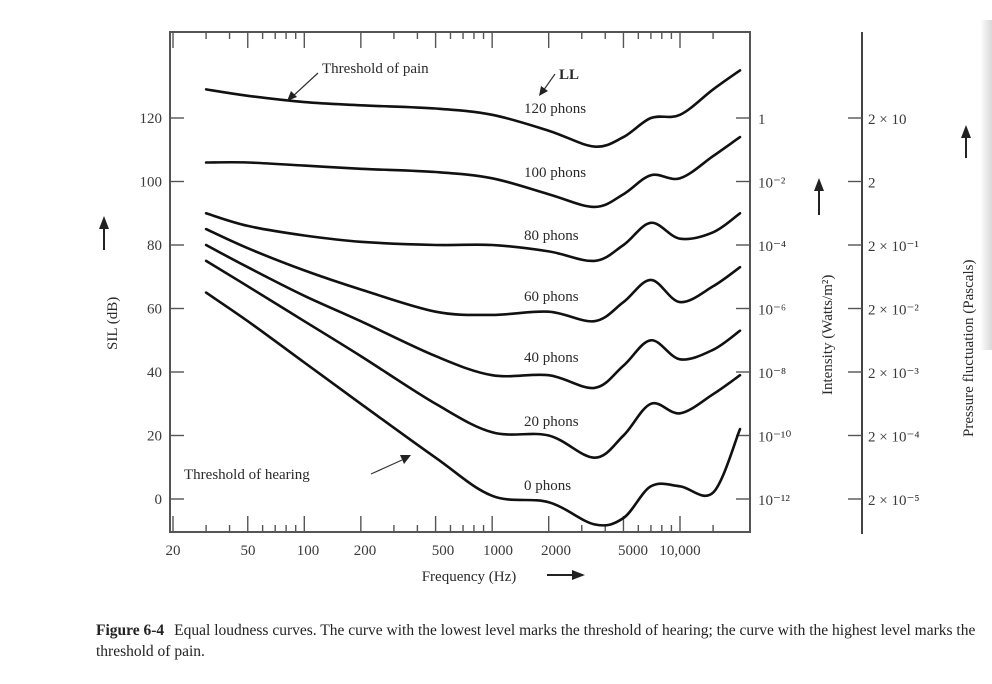  Describe the element at coordinates (547, 486) in the screenshot. I see `phon-label: 0 phons` at that location.